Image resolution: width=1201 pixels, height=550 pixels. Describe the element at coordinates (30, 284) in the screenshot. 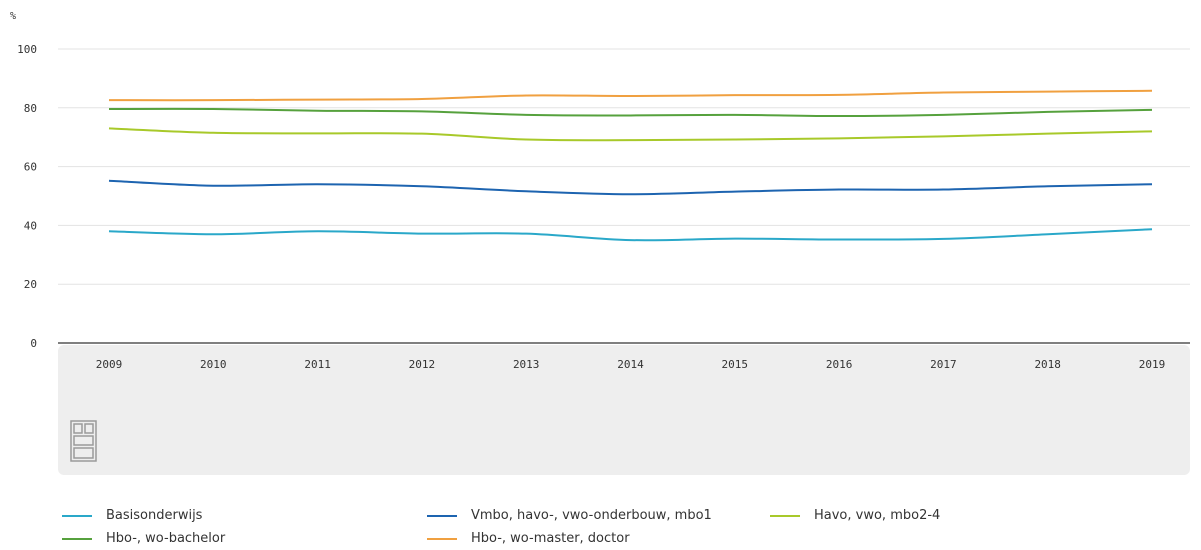

I see `y-tick-label: 20` at that location.